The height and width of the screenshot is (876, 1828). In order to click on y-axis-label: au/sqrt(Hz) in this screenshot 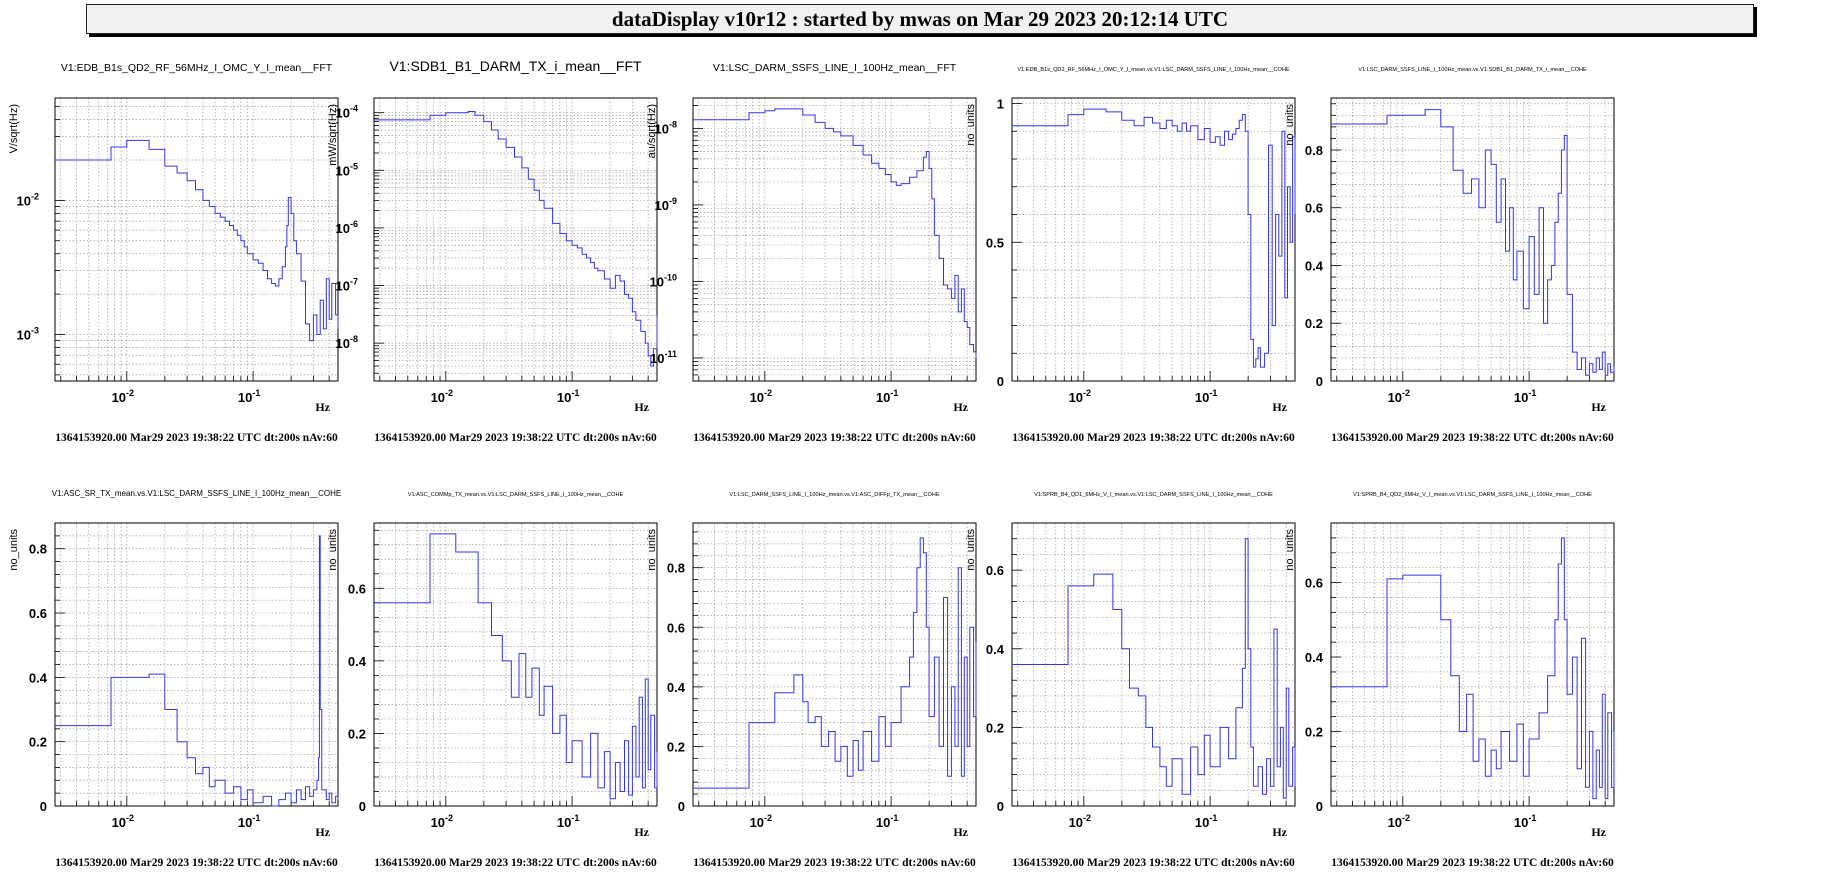, I will do `click(652, 131)`.